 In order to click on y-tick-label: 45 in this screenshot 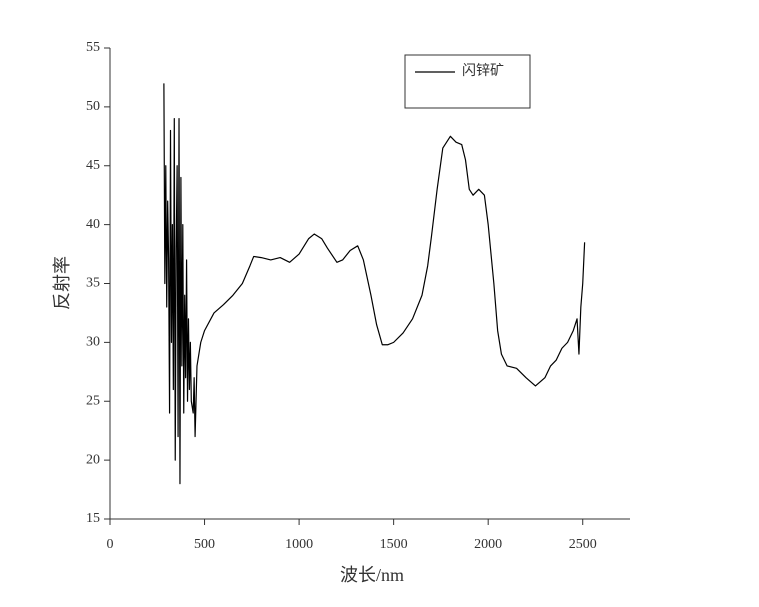, I will do `click(93, 165)`.